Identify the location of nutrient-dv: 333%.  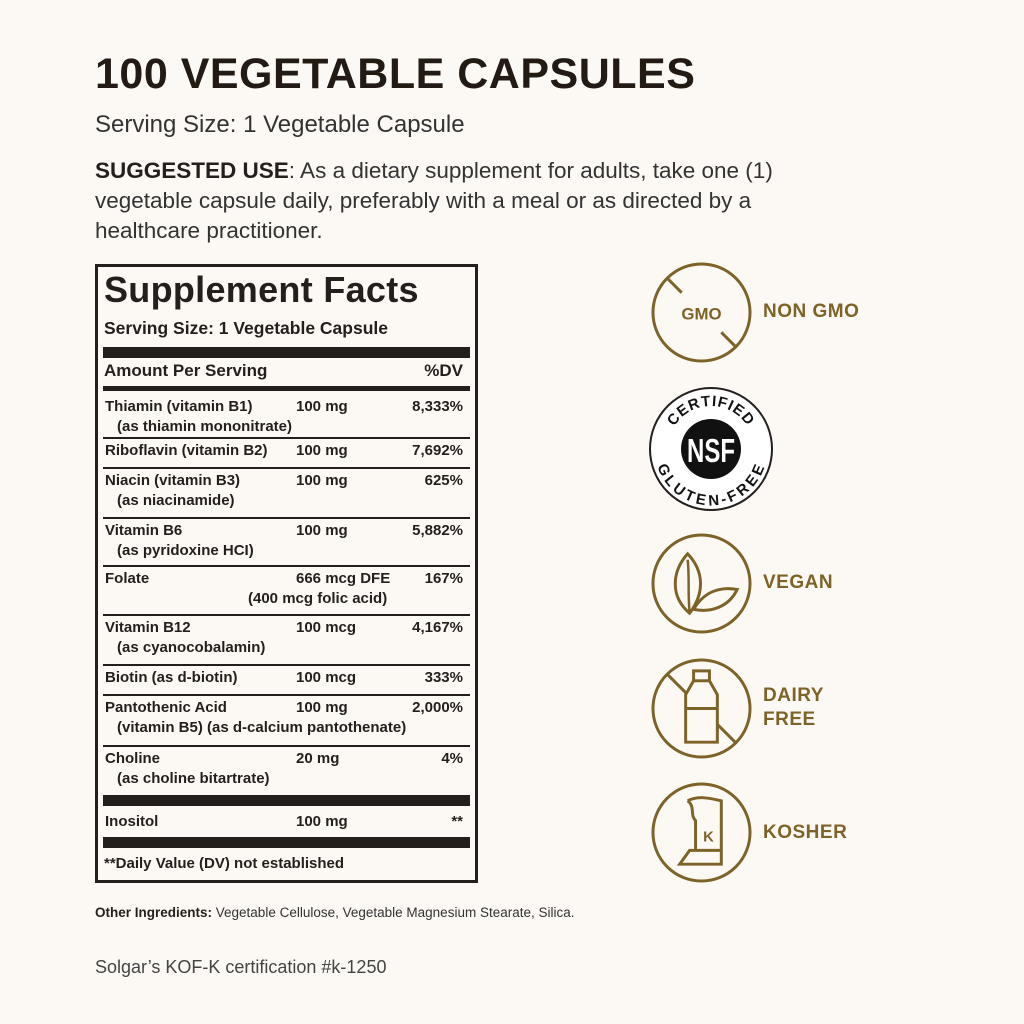
(443, 677).